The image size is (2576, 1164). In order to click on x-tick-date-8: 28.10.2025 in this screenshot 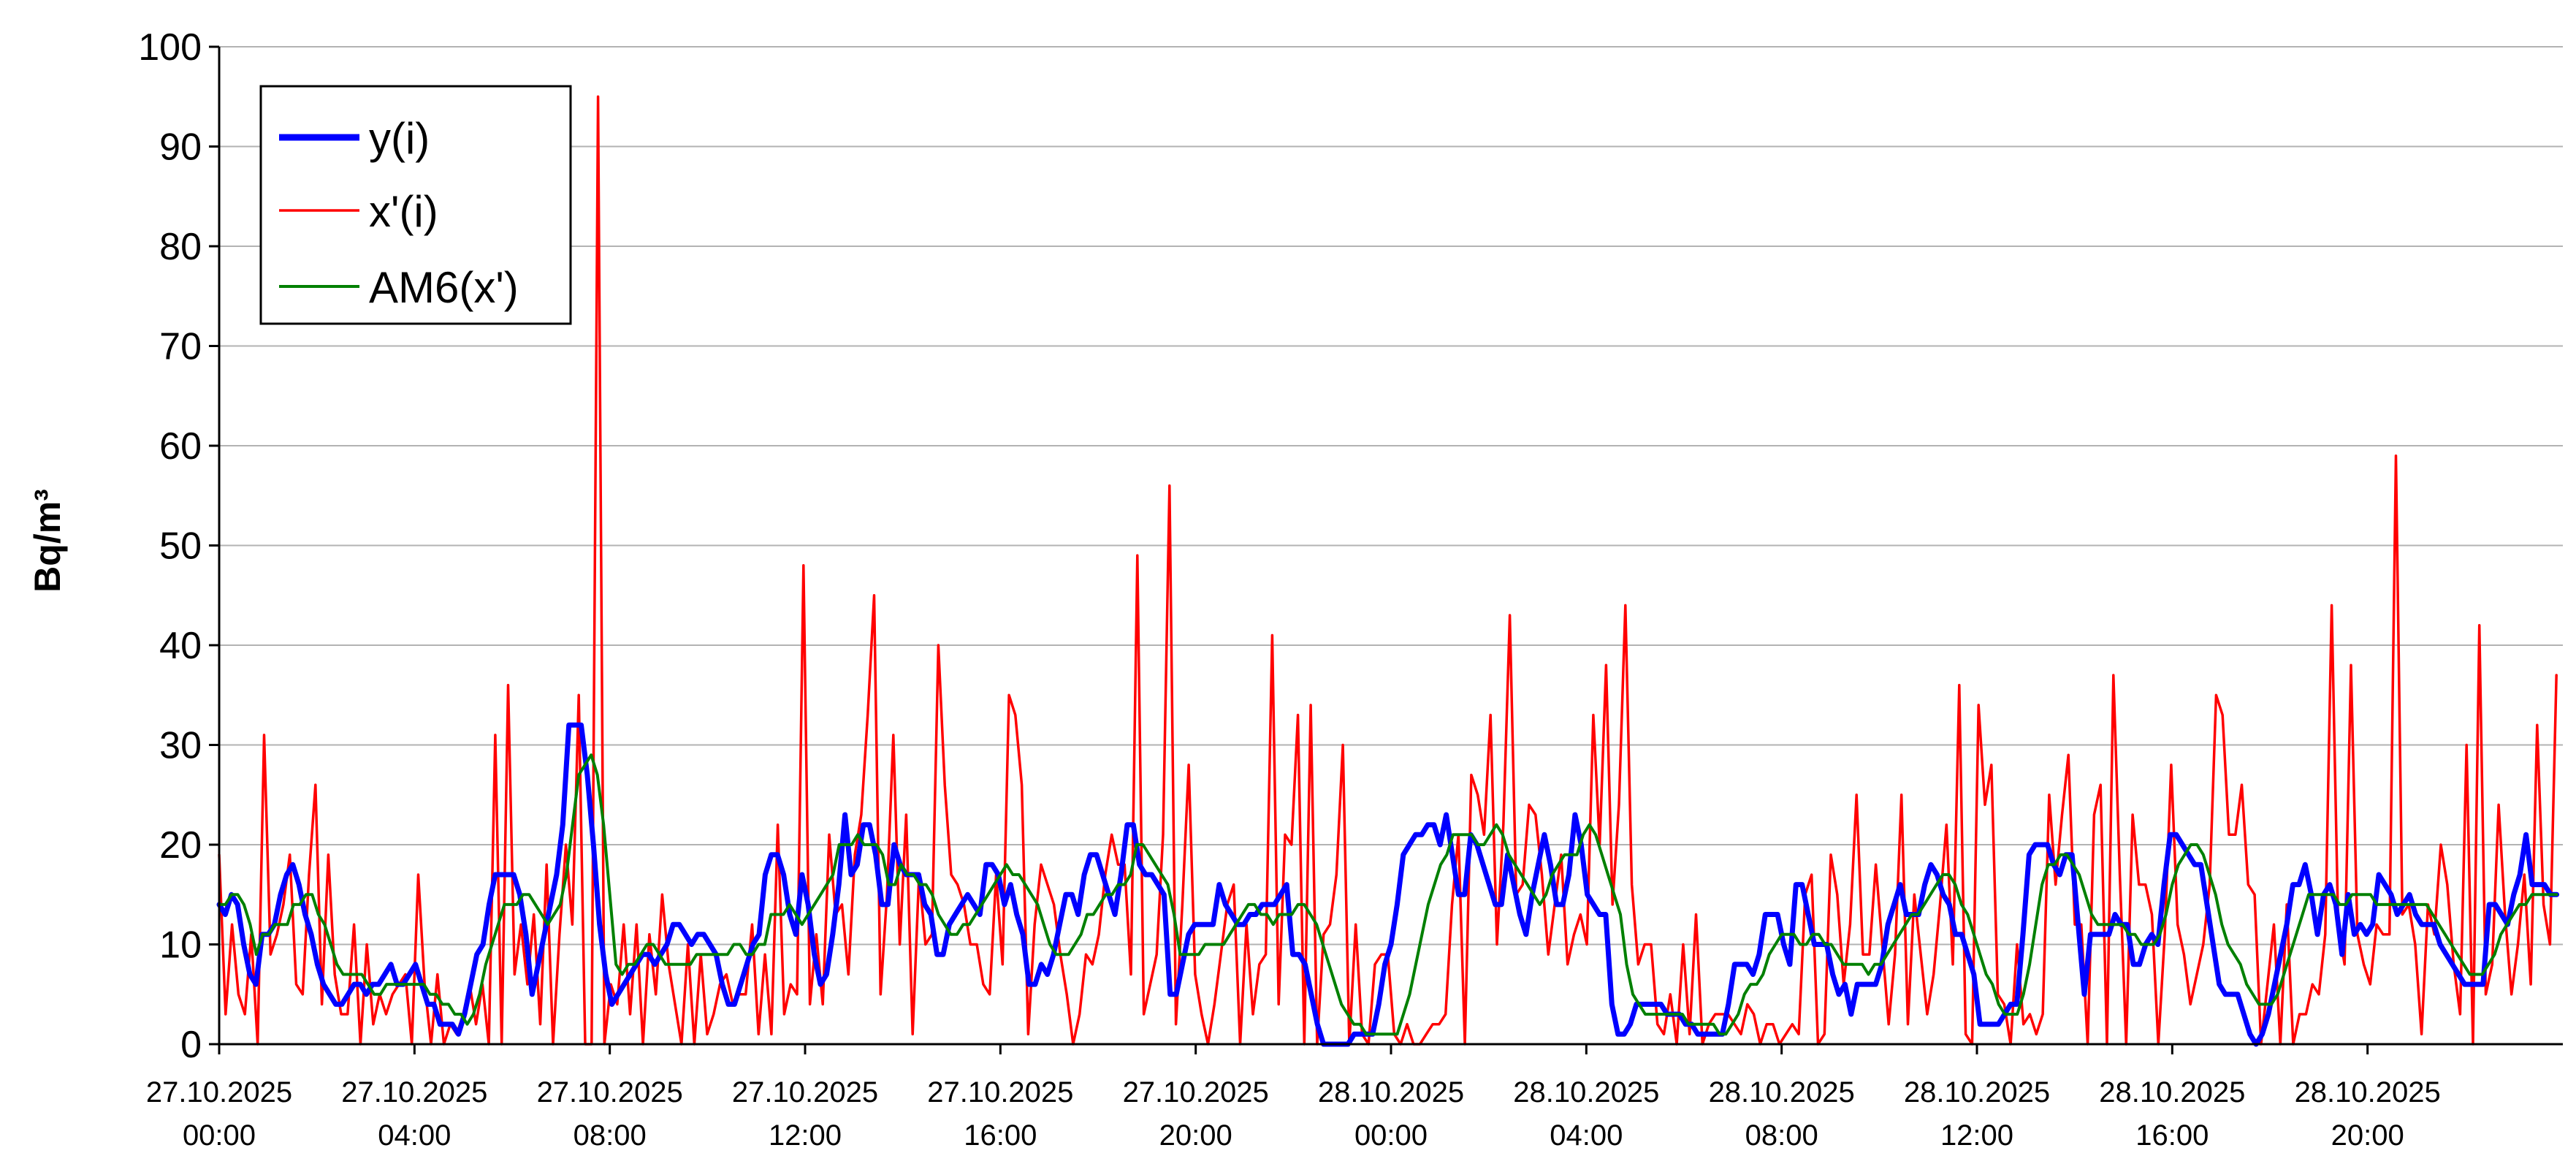, I will do `click(1782, 1092)`.